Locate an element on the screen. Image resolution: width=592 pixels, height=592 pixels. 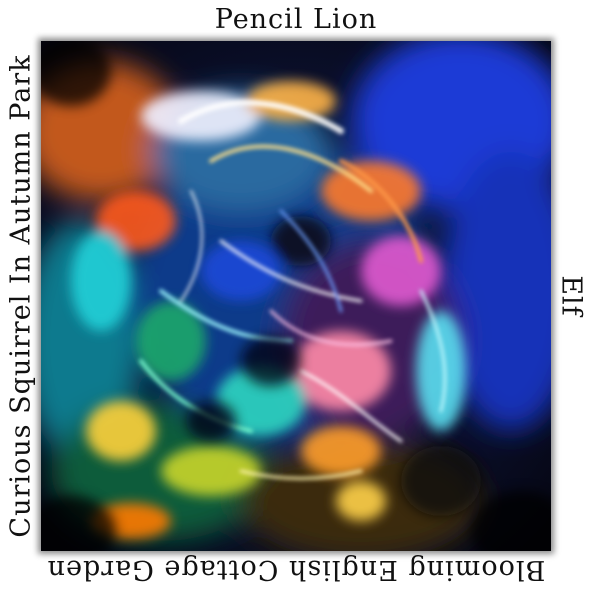
label-bottom: Blooming English Cottage Garden is located at coordinates (296, 569).